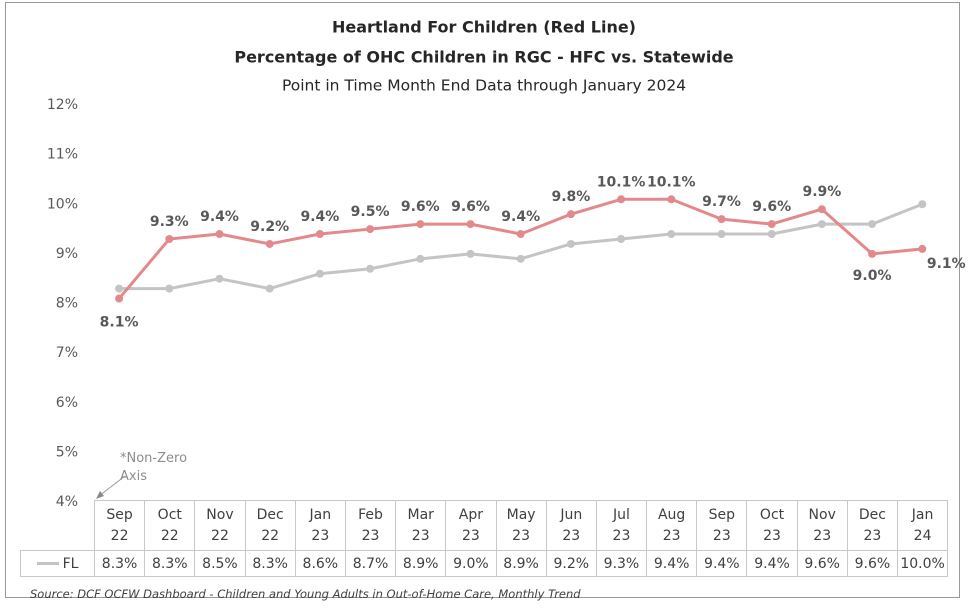 The width and height of the screenshot is (969, 613). What do you see at coordinates (67, 353) in the screenshot?
I see `y-tick-label: 7%` at bounding box center [67, 353].